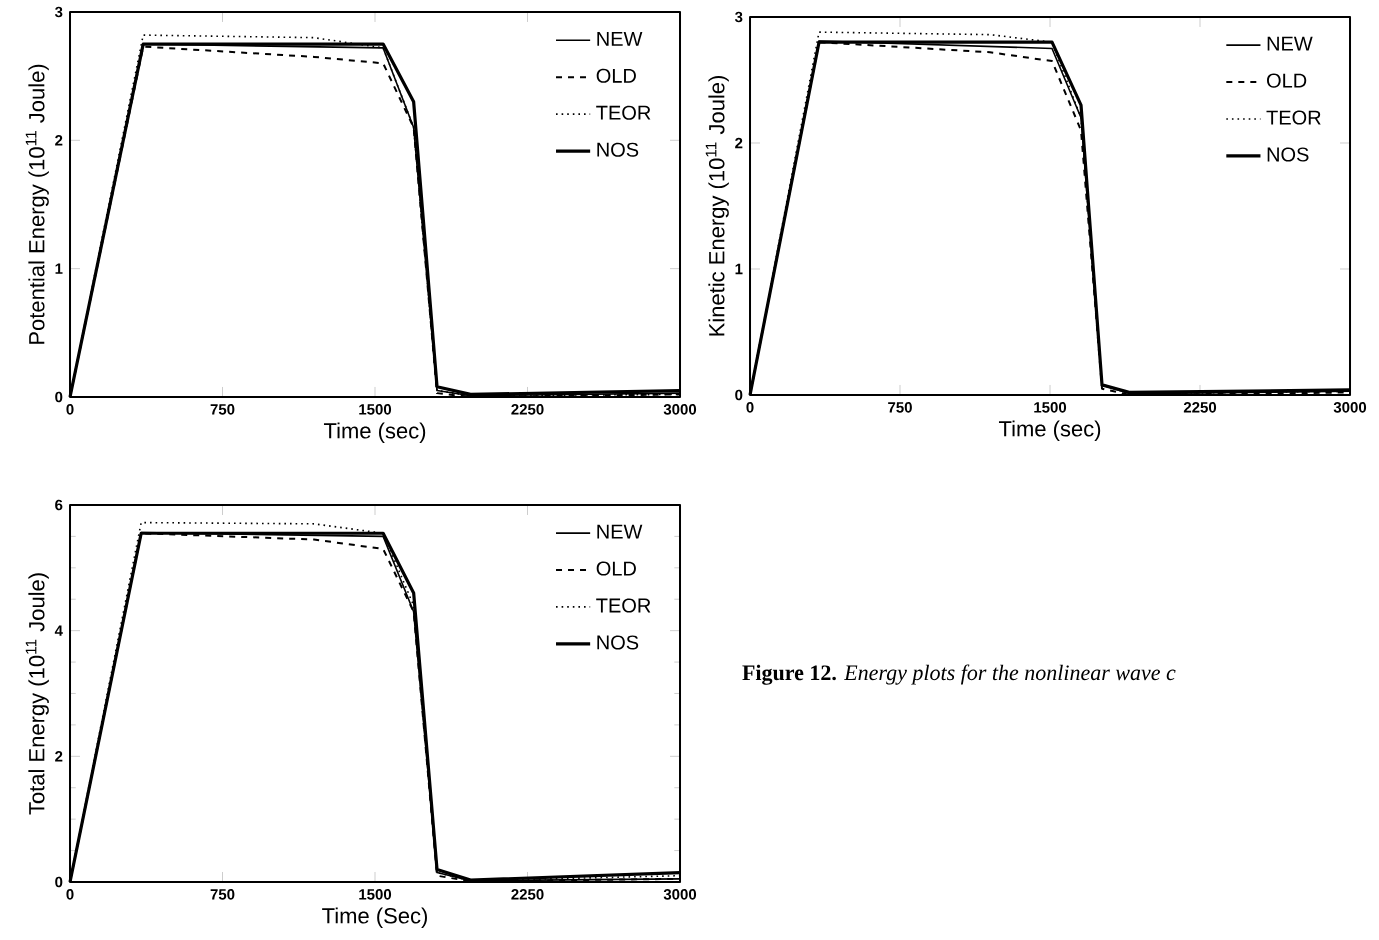 This screenshot has width=1379, height=940. What do you see at coordinates (59, 505) in the screenshot?
I see `y-tick-label: 6` at bounding box center [59, 505].